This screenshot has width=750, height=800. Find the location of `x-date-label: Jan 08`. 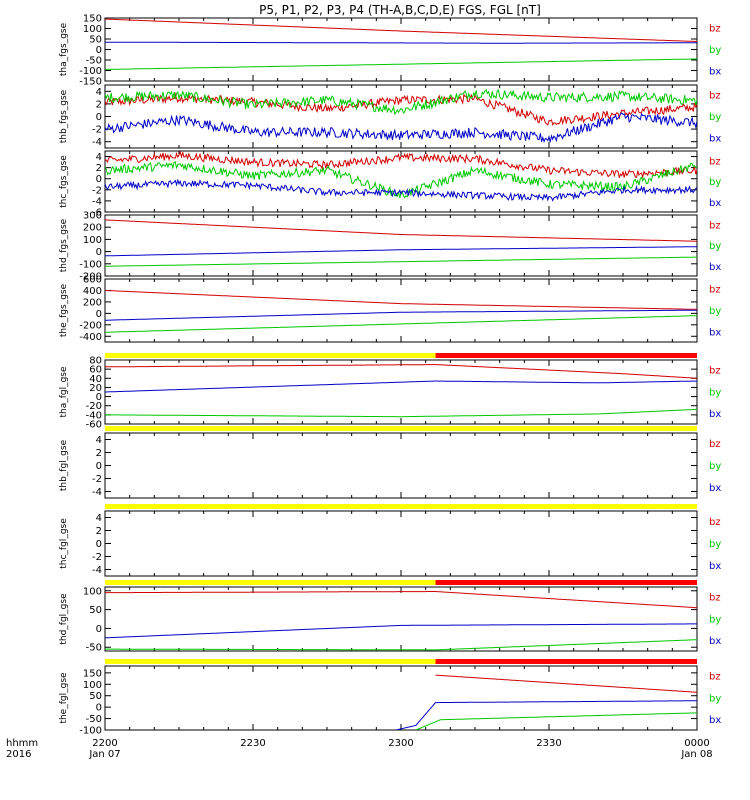

x-date-label: Jan 08 is located at coordinates (696, 754).